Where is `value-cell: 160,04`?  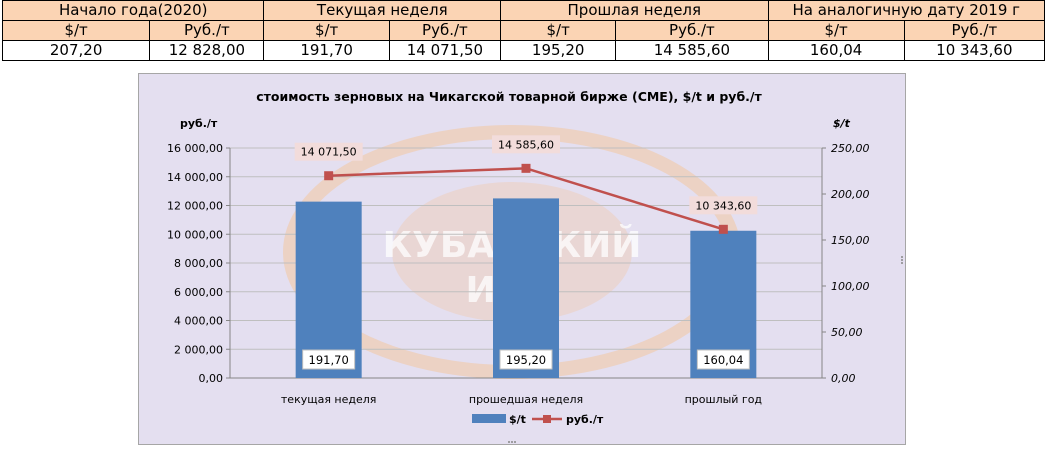 value-cell: 160,04 is located at coordinates (836, 50).